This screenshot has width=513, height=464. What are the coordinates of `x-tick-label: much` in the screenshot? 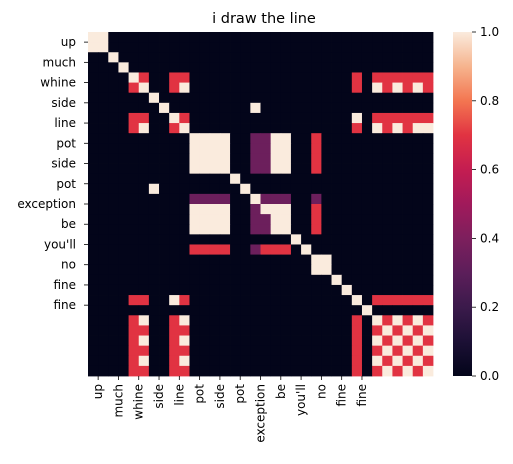 It's located at (118, 401).